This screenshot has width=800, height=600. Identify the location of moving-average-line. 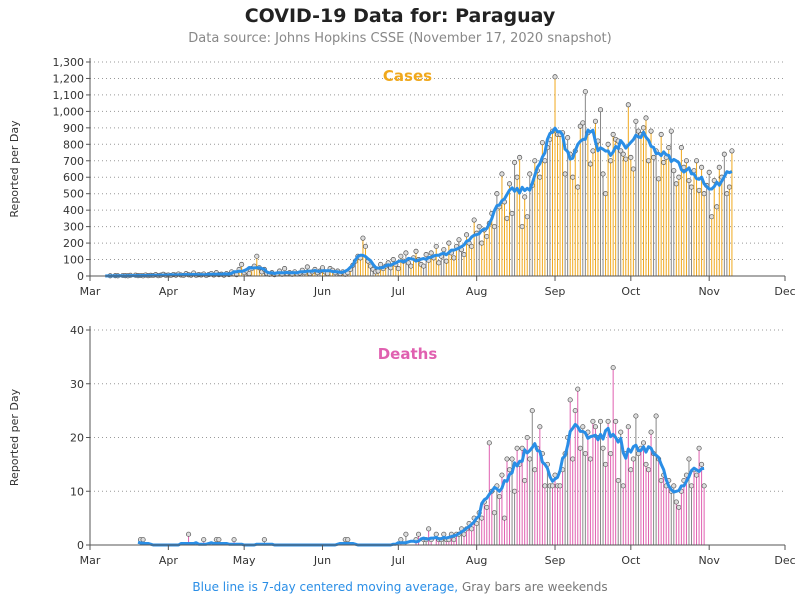
(421, 484).